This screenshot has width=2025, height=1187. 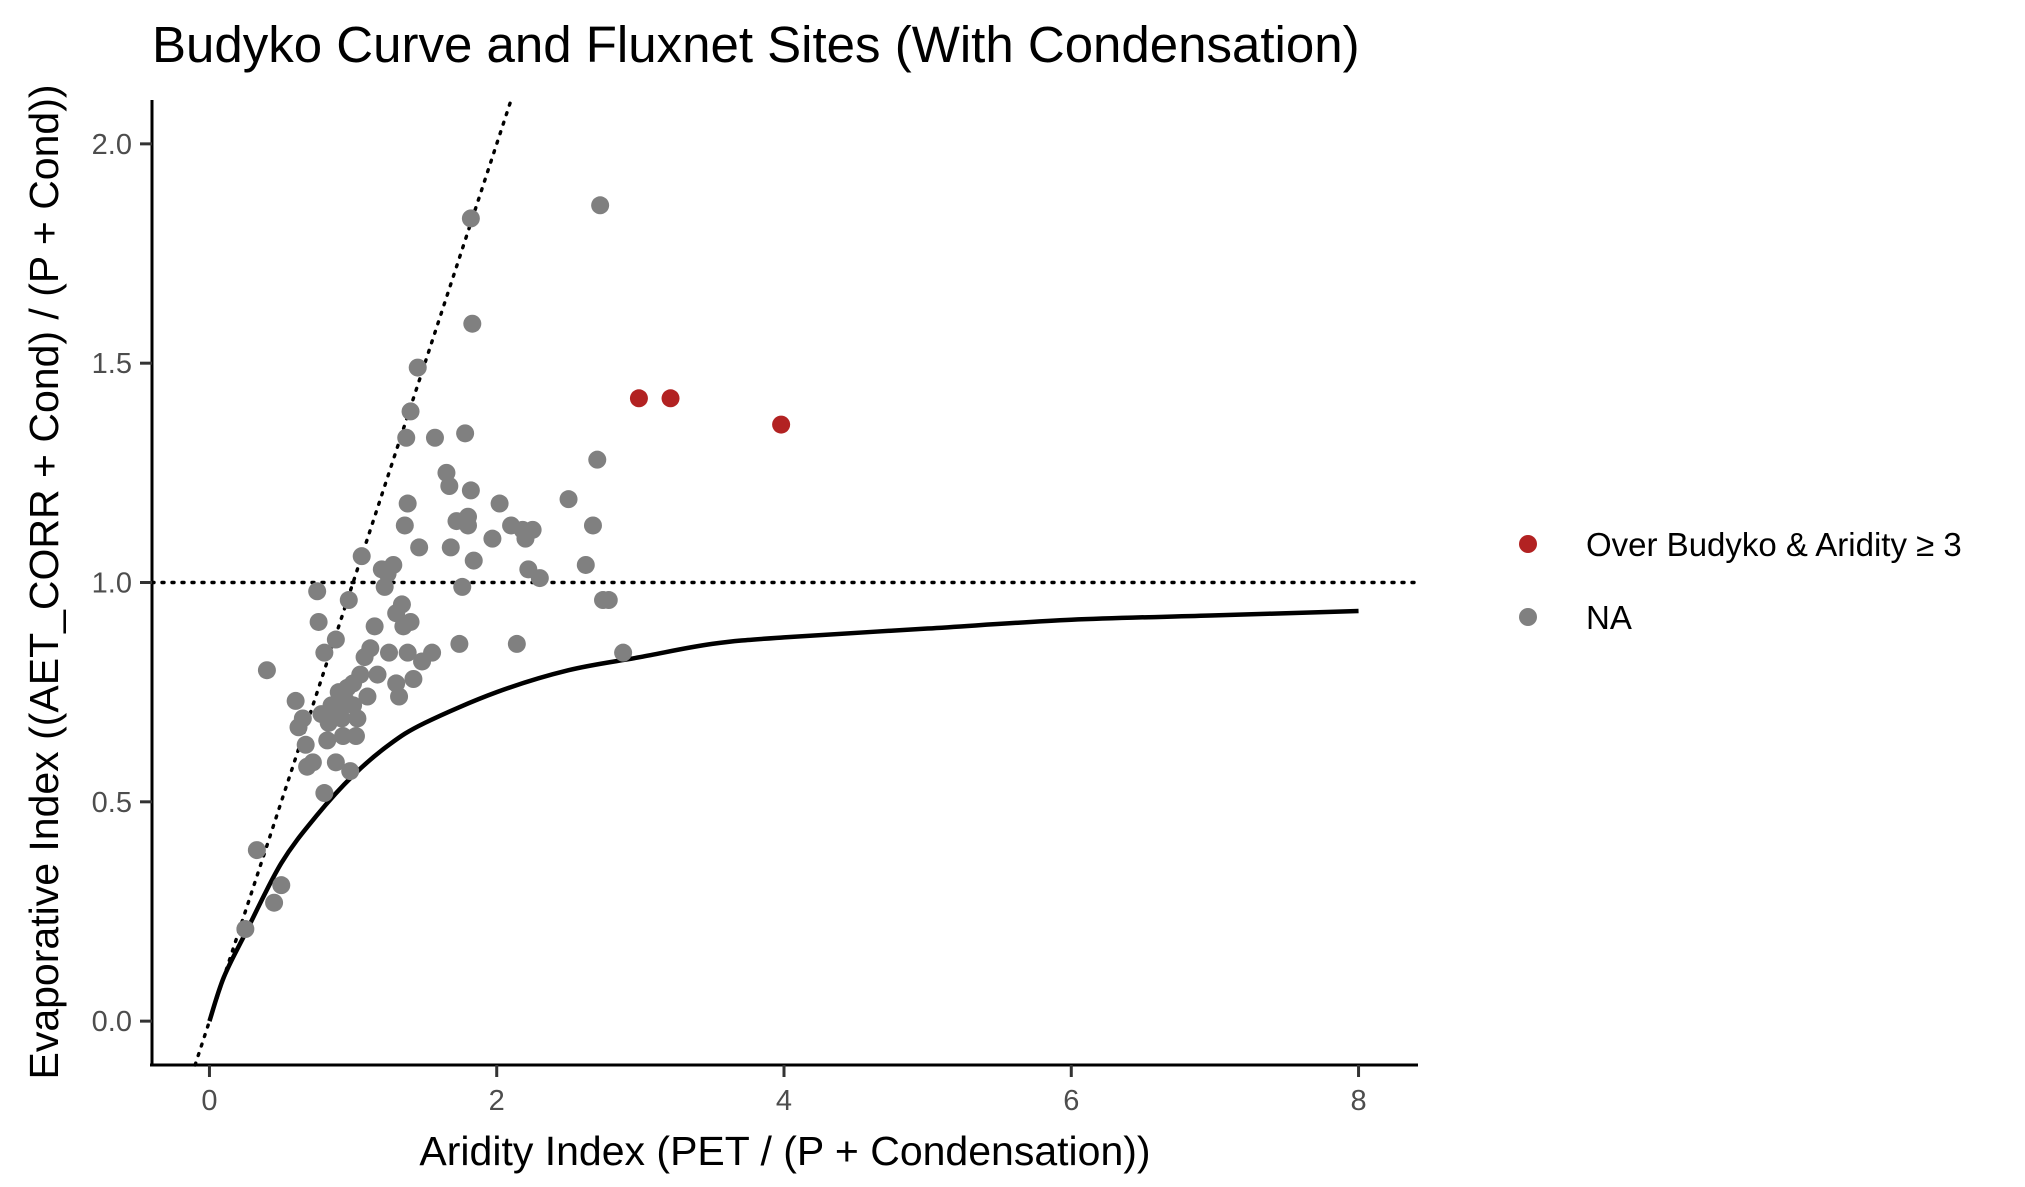 I want to click on x-tick-label: 8, so click(x=1358, y=1101).